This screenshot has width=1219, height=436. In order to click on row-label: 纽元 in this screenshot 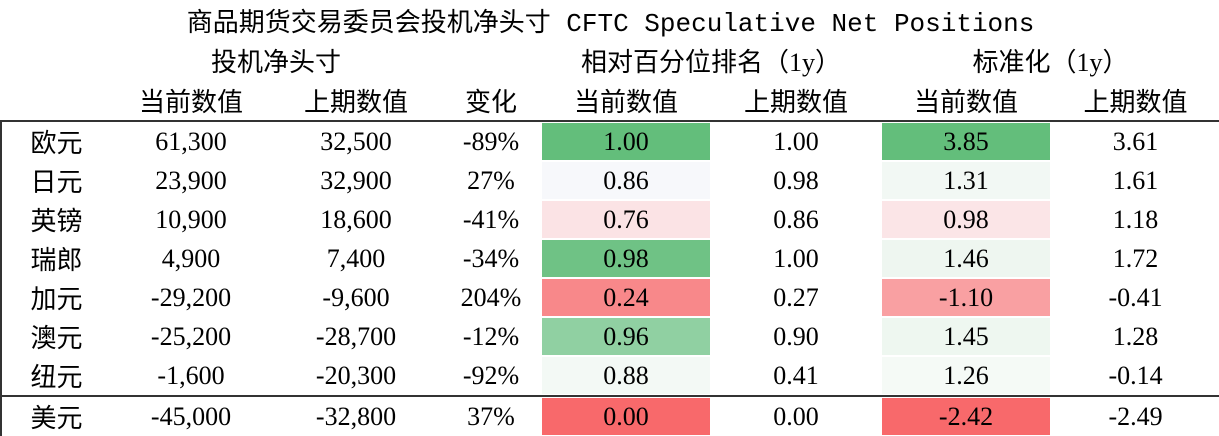, I will do `click(55, 376)`.